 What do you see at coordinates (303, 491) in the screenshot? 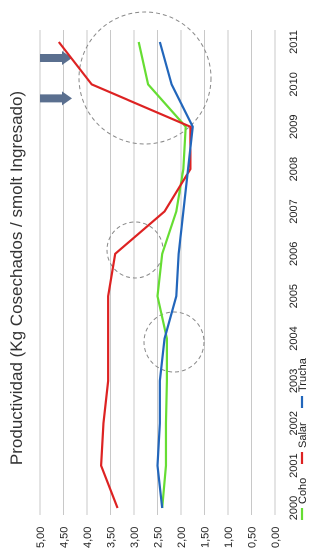
I see `legend-label: Coho` at bounding box center [303, 491].